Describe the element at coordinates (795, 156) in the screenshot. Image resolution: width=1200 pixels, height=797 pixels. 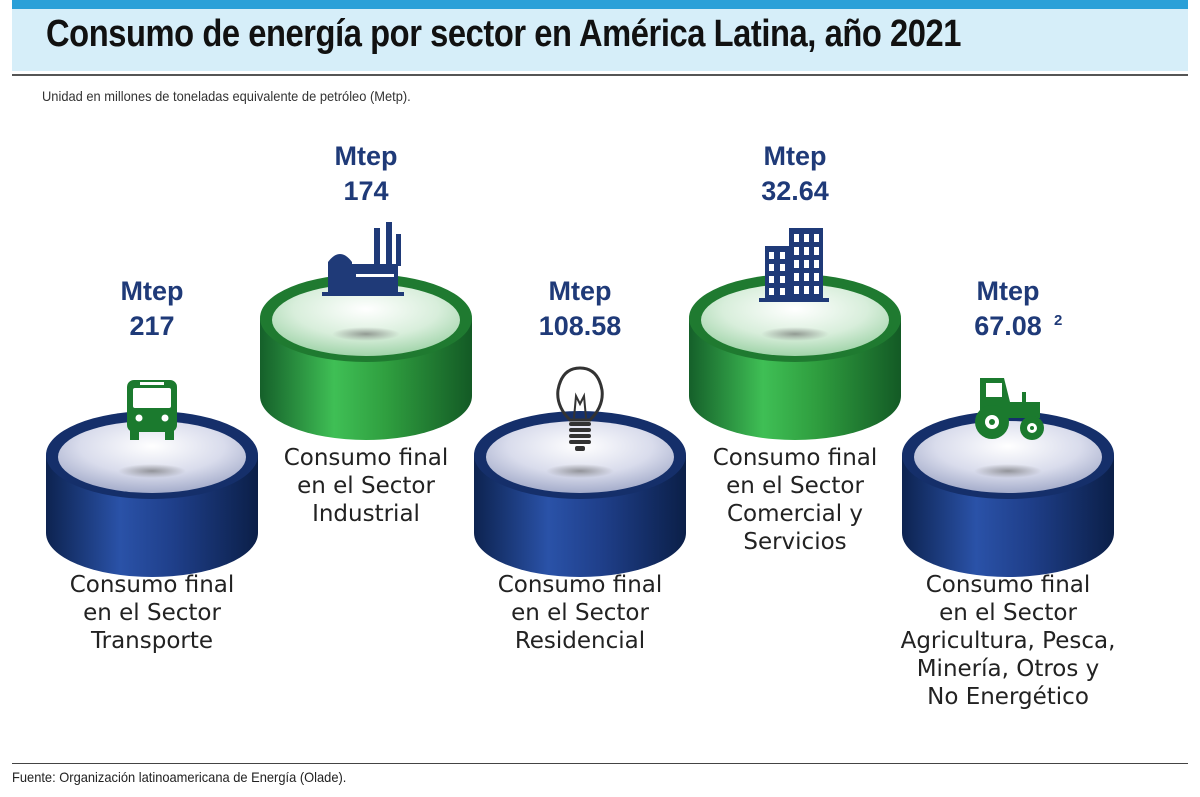
I see `value-unit-4: Mtep` at that location.